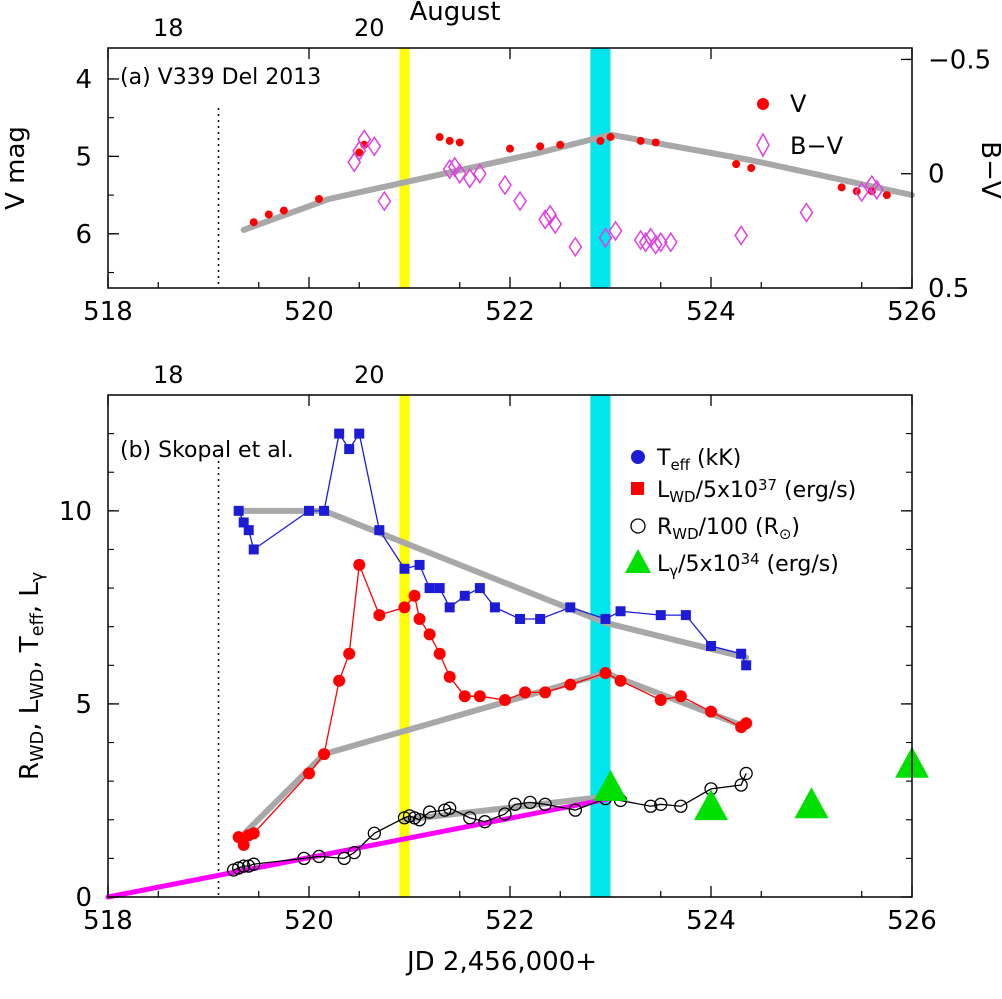  I want to click on legend-b-label-part: T, so click(663, 458).